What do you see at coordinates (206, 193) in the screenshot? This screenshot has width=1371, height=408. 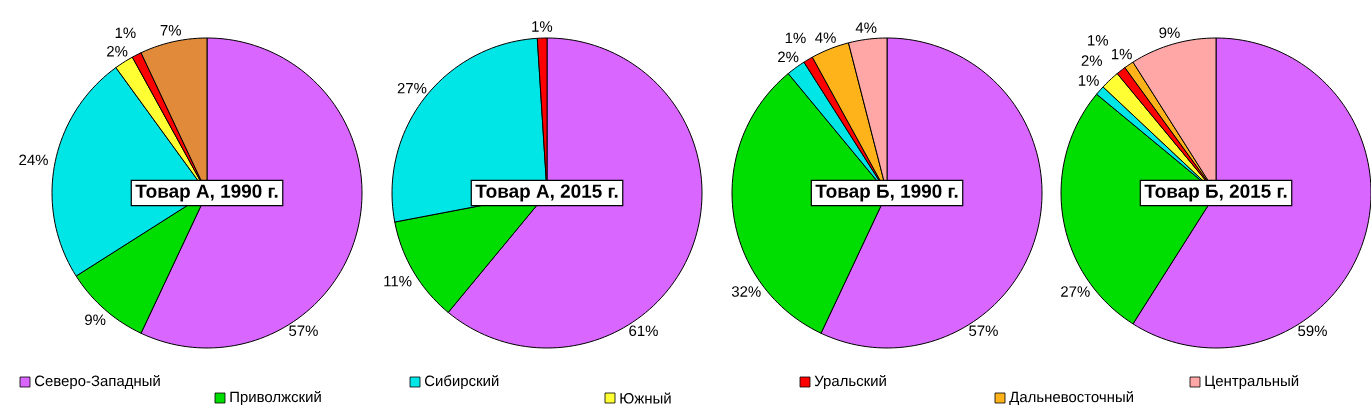 I see `text: Товар А, 1990 г.` at bounding box center [206, 193].